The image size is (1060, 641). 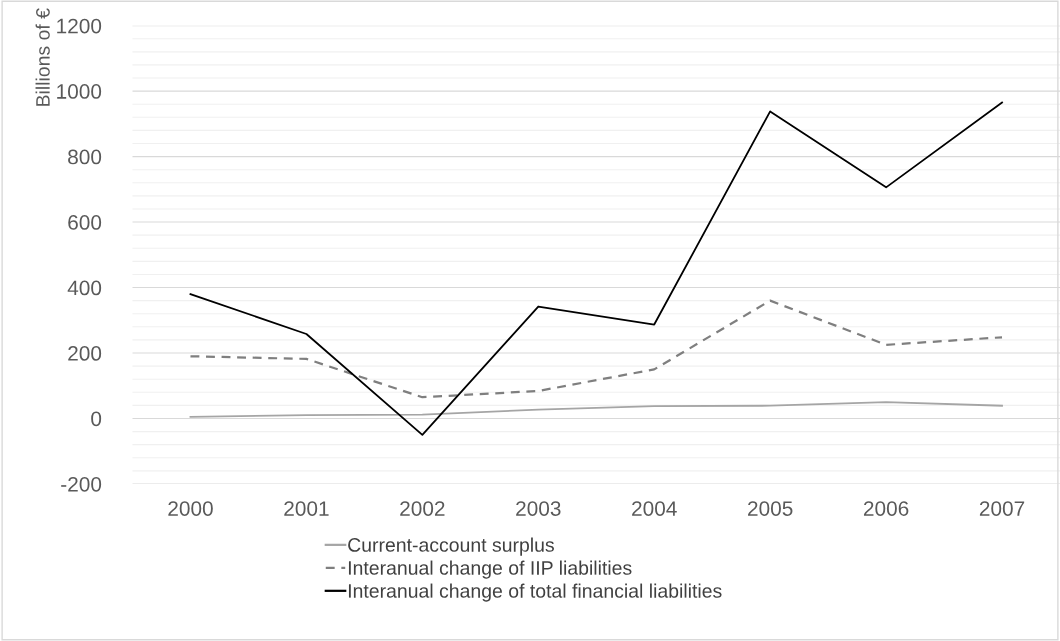 What do you see at coordinates (422, 508) in the screenshot?
I see `x-tick-label: 2002` at bounding box center [422, 508].